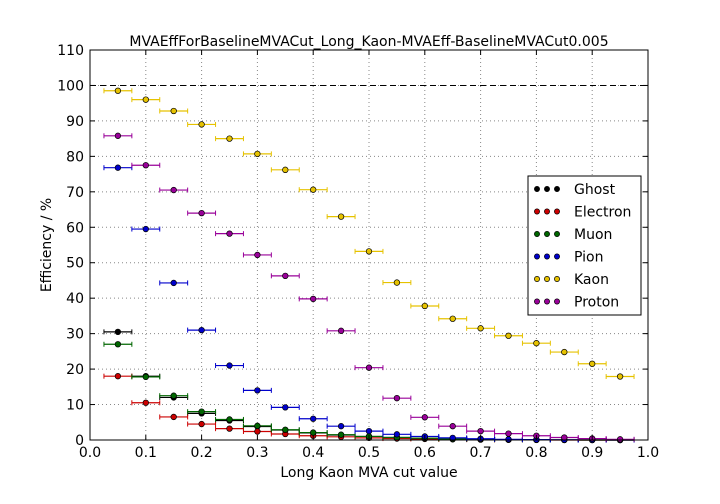 Image resolution: width=720 pixels, height=504 pixels. I want to click on legend-item-proton: Proton, so click(576, 303).